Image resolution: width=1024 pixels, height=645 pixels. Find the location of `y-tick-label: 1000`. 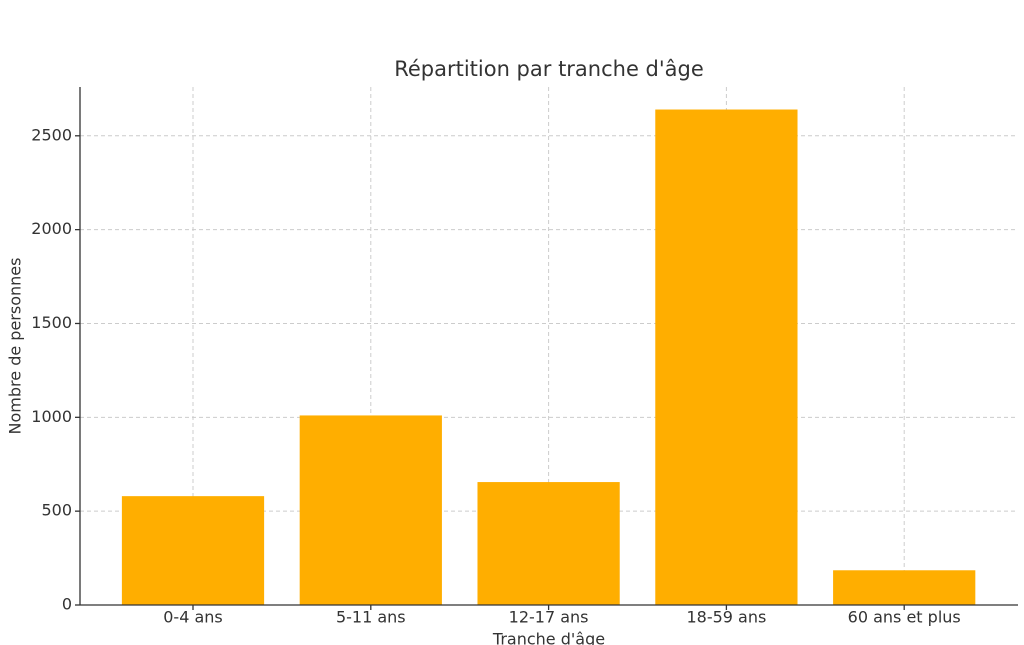

y-tick-label: 1000 is located at coordinates (51, 416).